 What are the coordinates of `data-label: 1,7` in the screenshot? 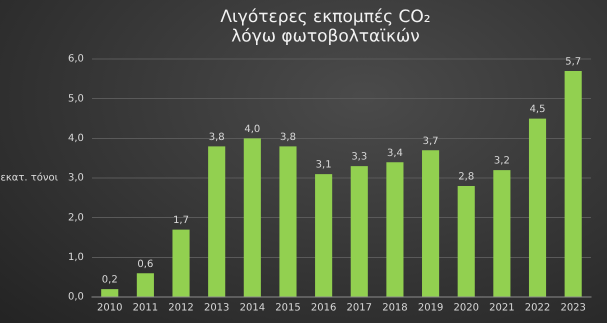 It's located at (181, 220).